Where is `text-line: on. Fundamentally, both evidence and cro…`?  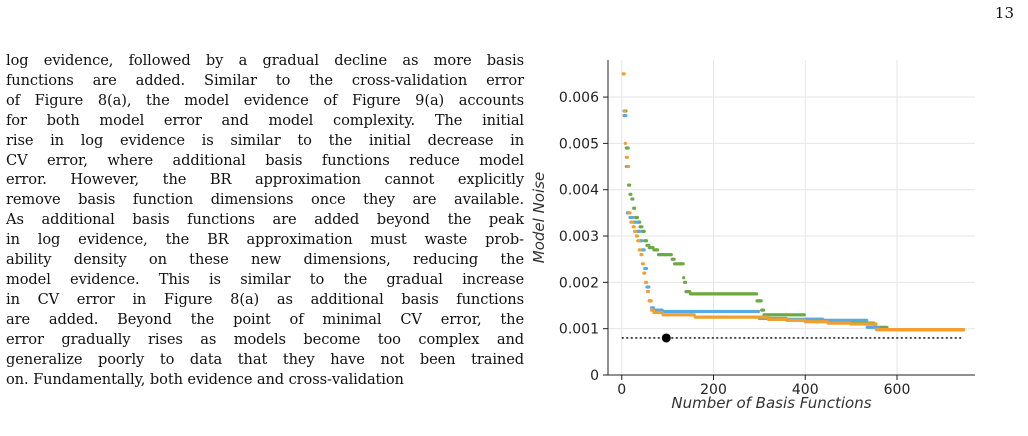
text-line: on. Fundamentally, both evidence and cro… is located at coordinates (205, 379).